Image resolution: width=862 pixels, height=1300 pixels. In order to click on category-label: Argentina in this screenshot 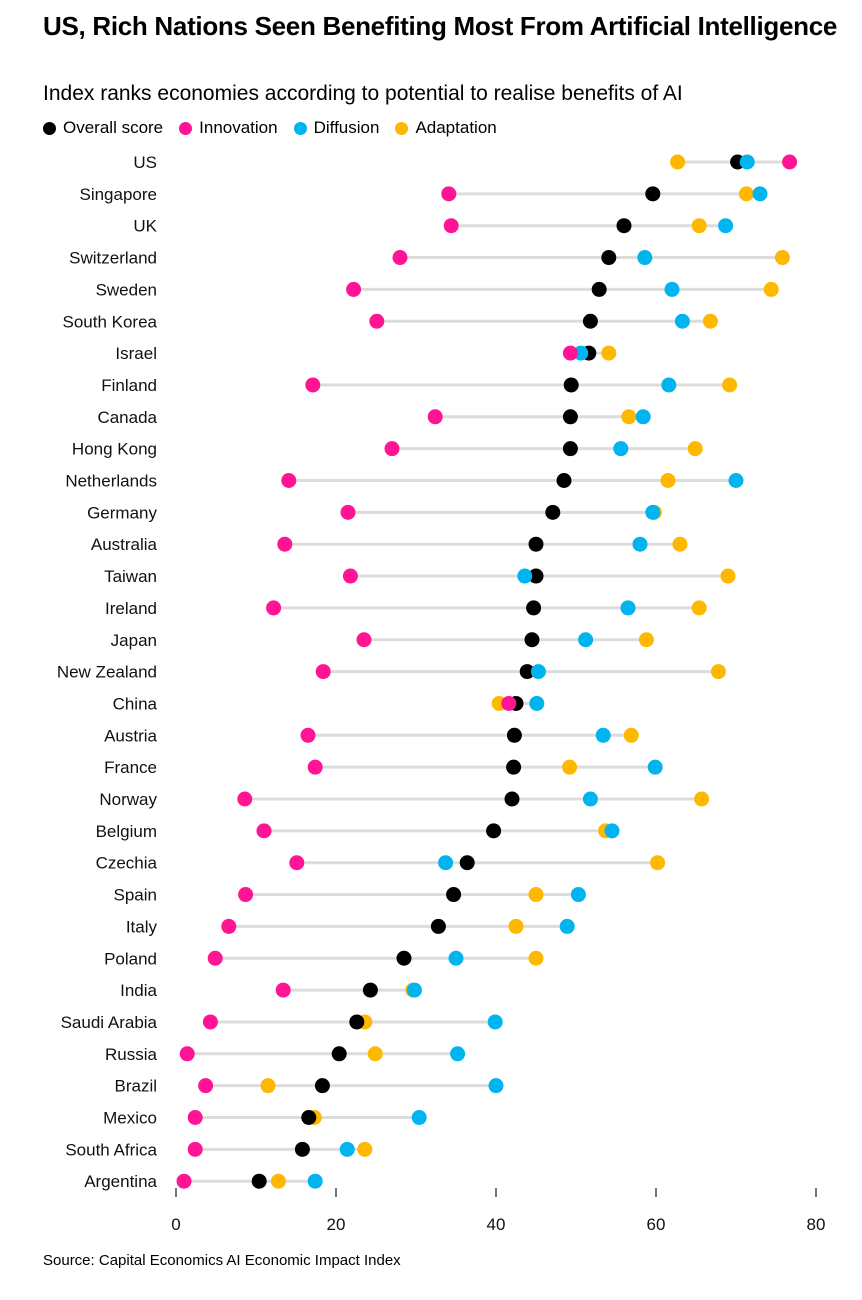, I will do `click(120, 1181)`.